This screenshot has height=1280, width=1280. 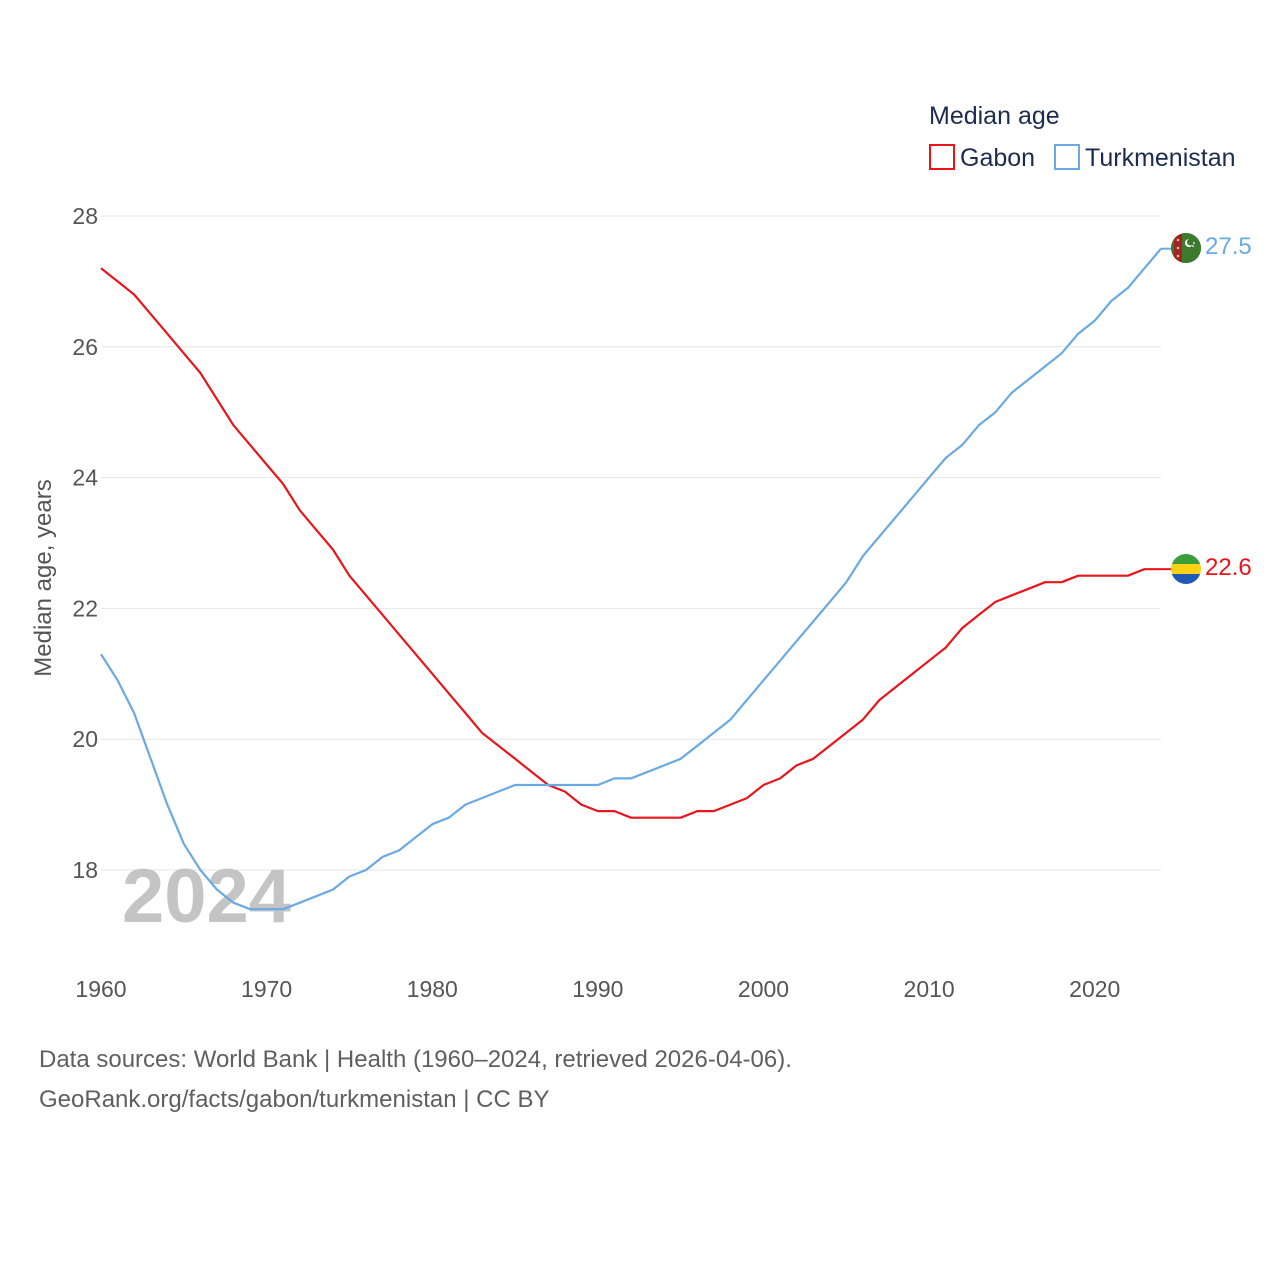 What do you see at coordinates (942, 157) in the screenshot?
I see `legend-swatch-gabon` at bounding box center [942, 157].